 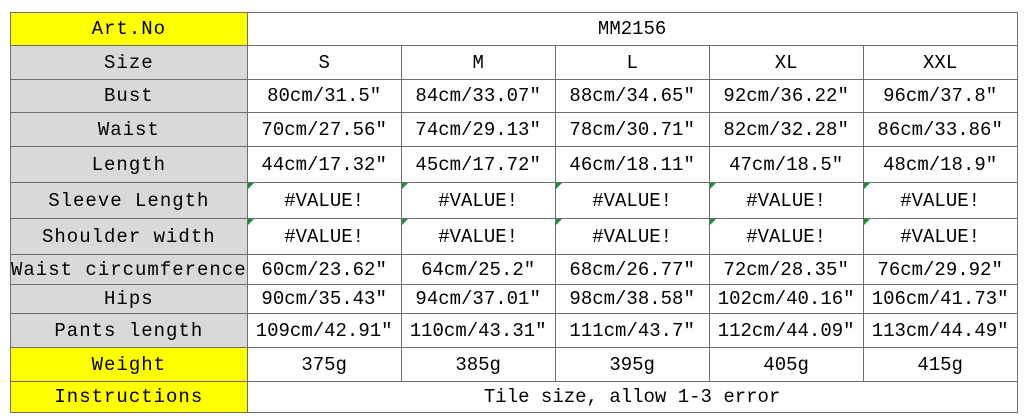 I want to click on row-label: Pants length, so click(x=129, y=330).